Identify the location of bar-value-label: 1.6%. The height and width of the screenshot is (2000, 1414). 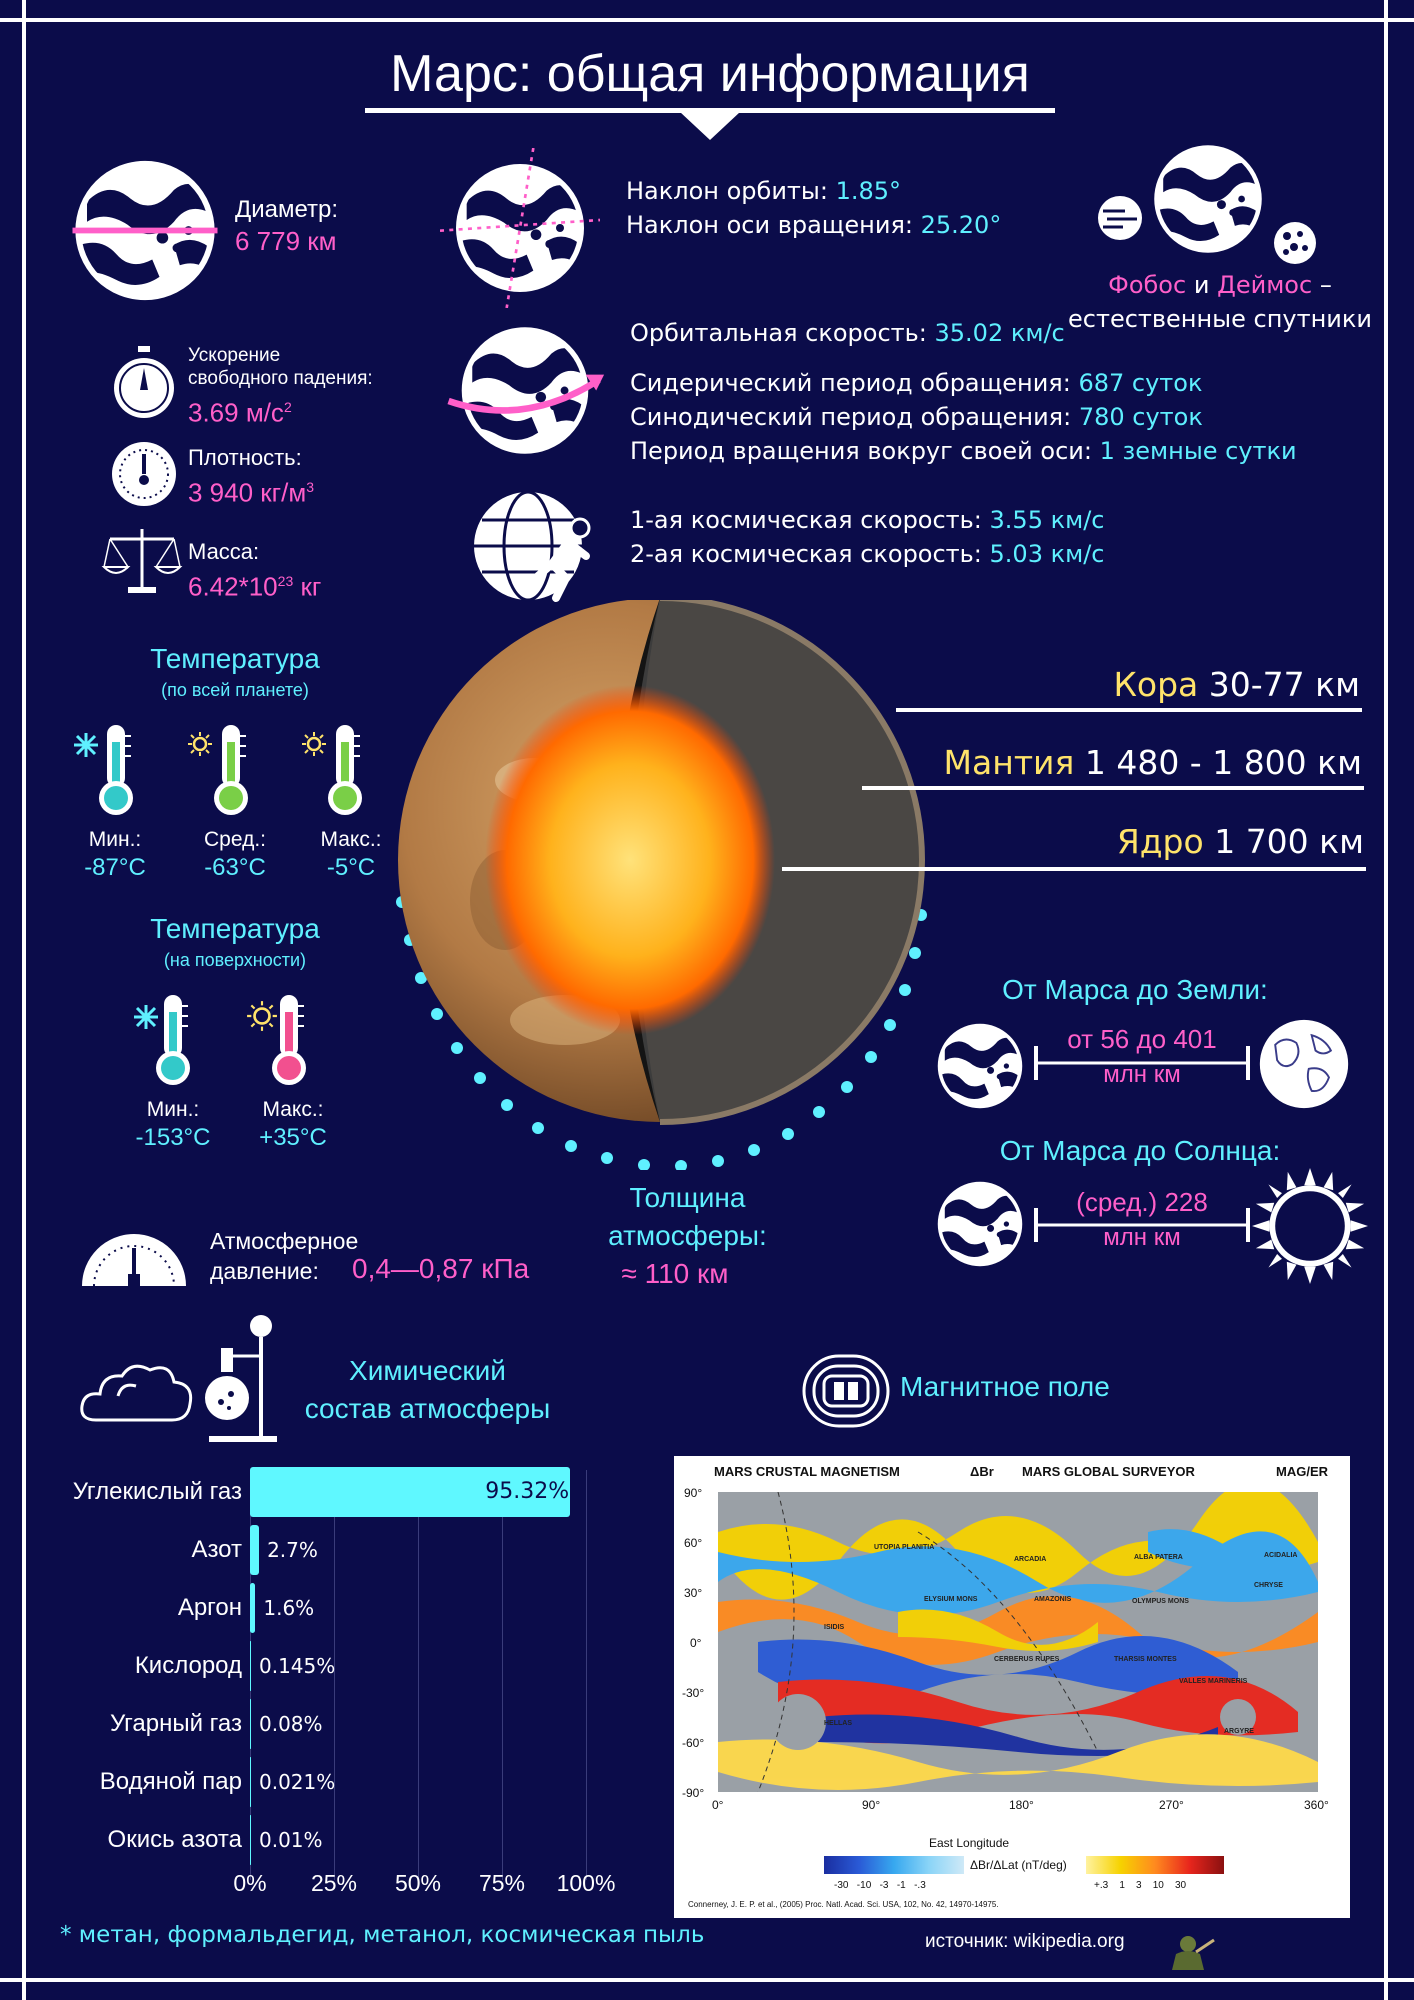
(289, 1608).